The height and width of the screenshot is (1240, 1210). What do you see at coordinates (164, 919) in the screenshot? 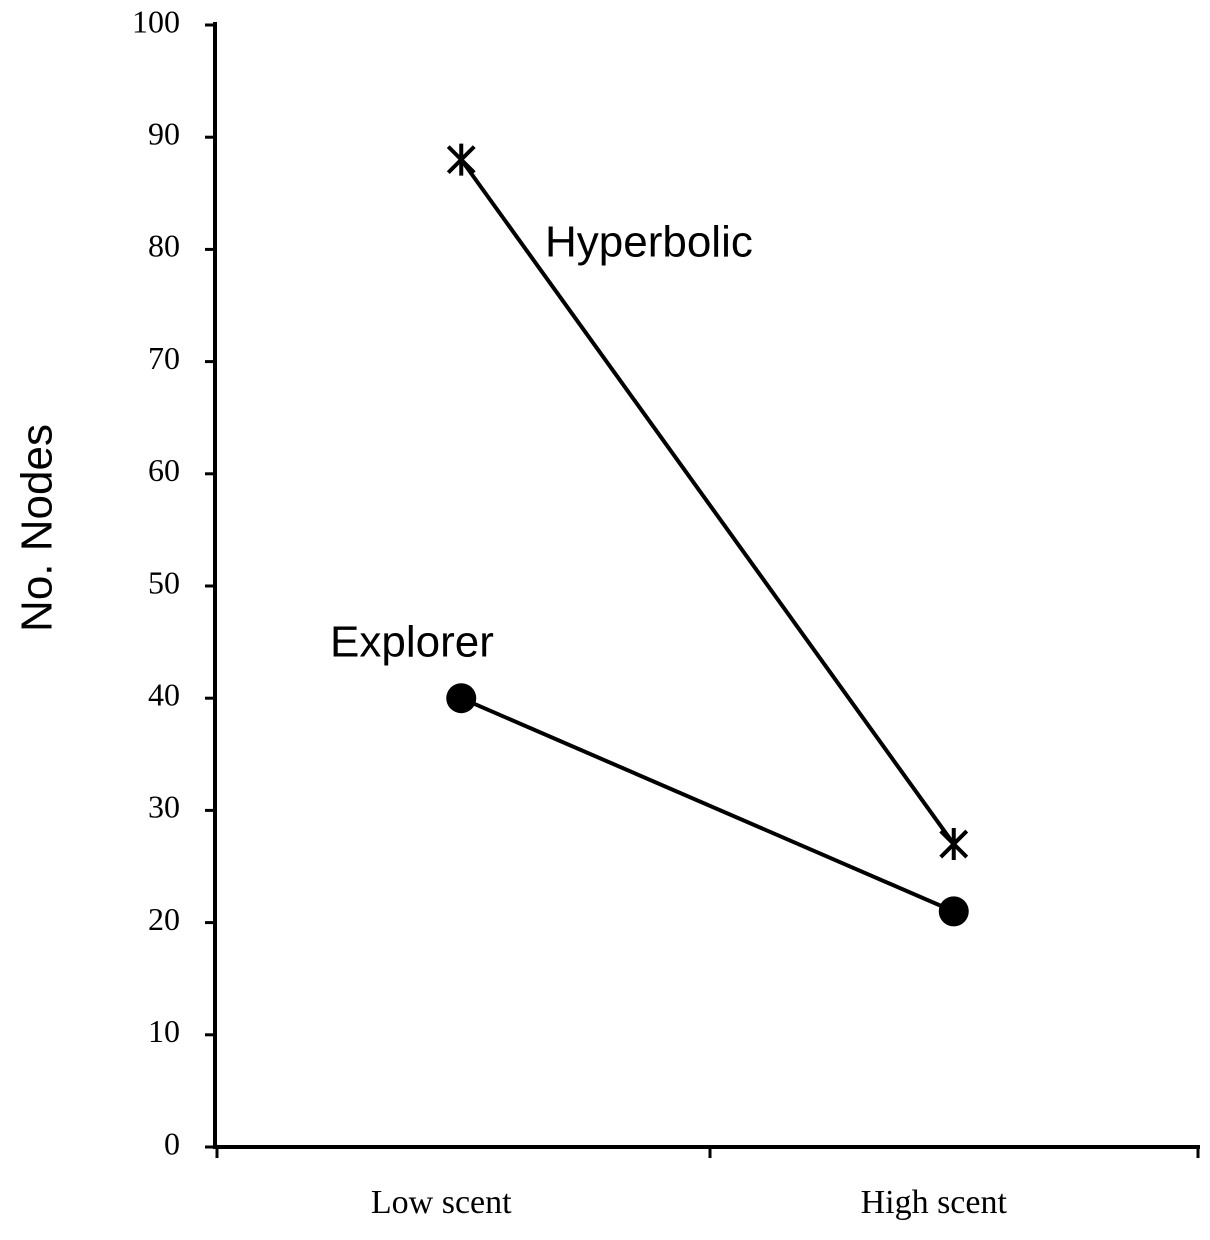
I see `y-tick-label: 20` at bounding box center [164, 919].